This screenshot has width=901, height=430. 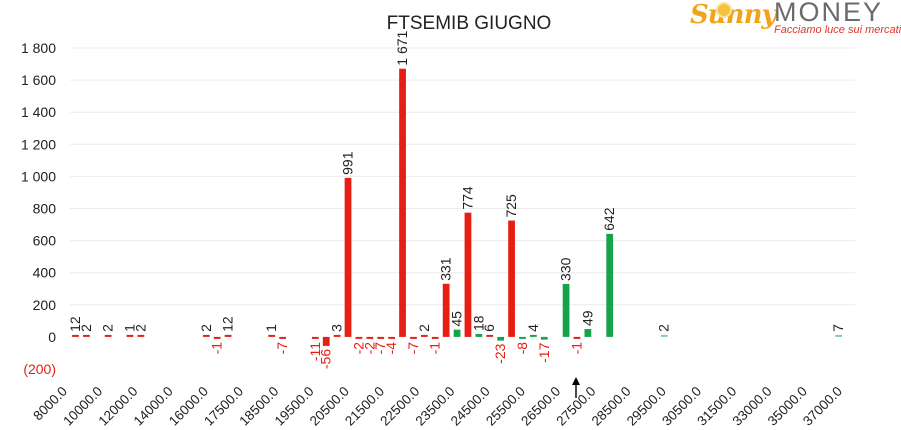 I want to click on data-label: 7, so click(x=838, y=328).